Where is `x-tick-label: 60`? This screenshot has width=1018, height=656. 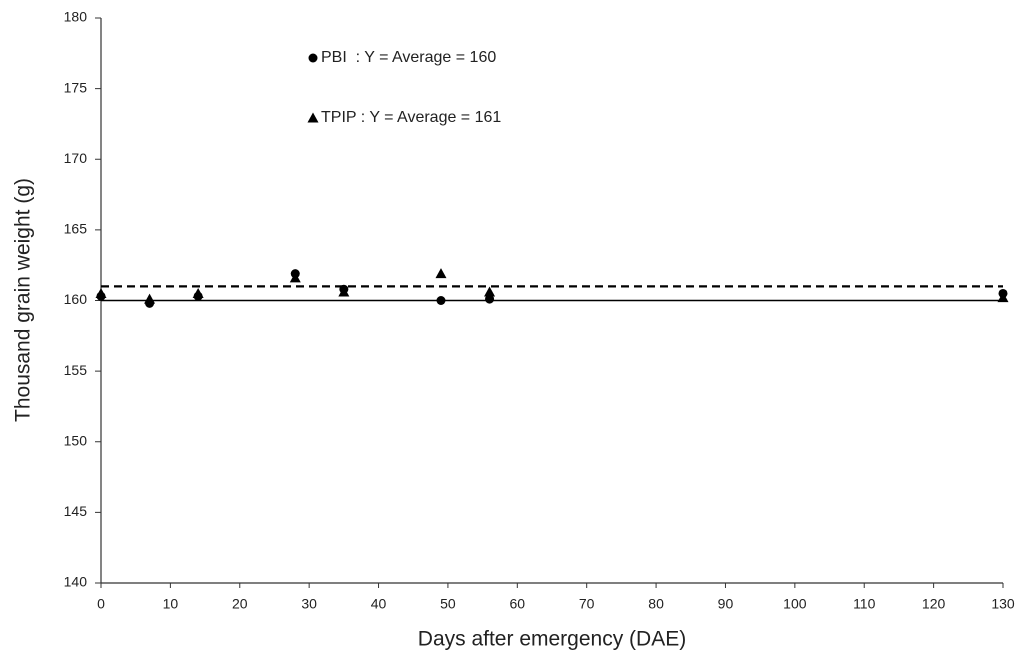
x-tick-label: 60 is located at coordinates (518, 604).